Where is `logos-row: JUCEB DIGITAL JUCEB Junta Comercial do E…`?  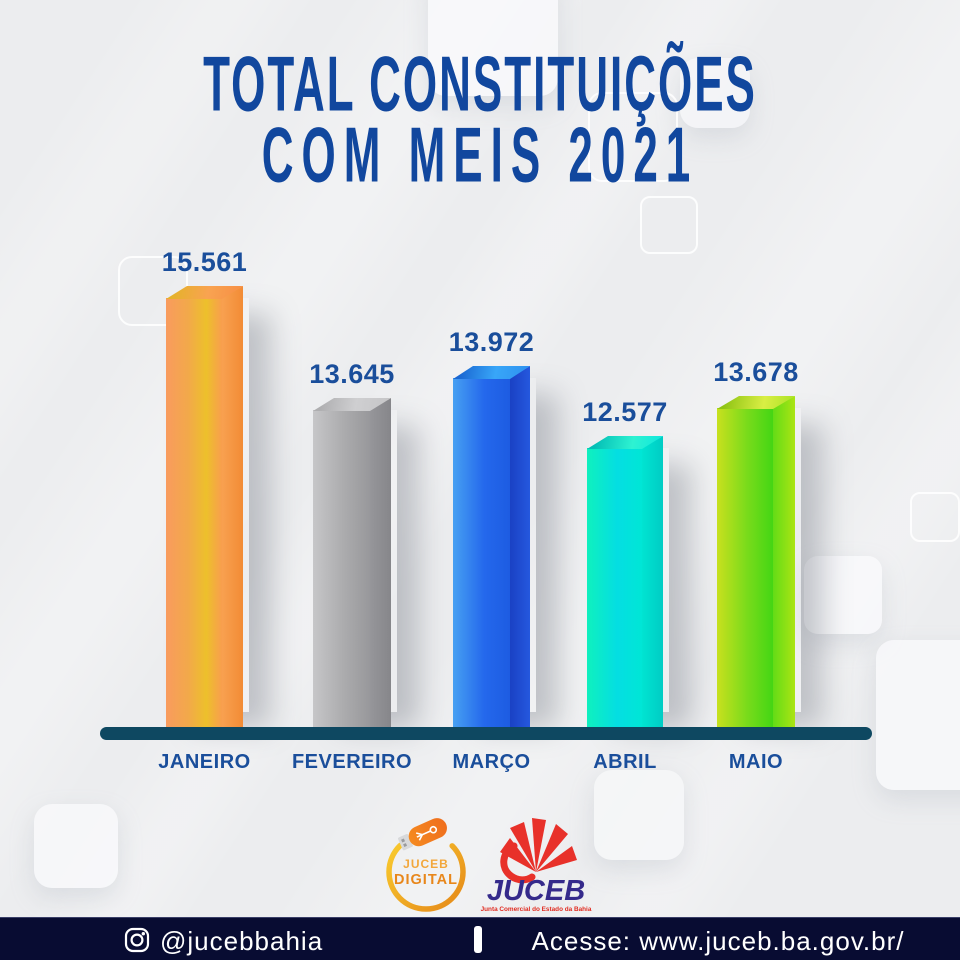 logos-row: JUCEB DIGITAL JUCEB Junta Comercial do E… is located at coordinates (480, 864).